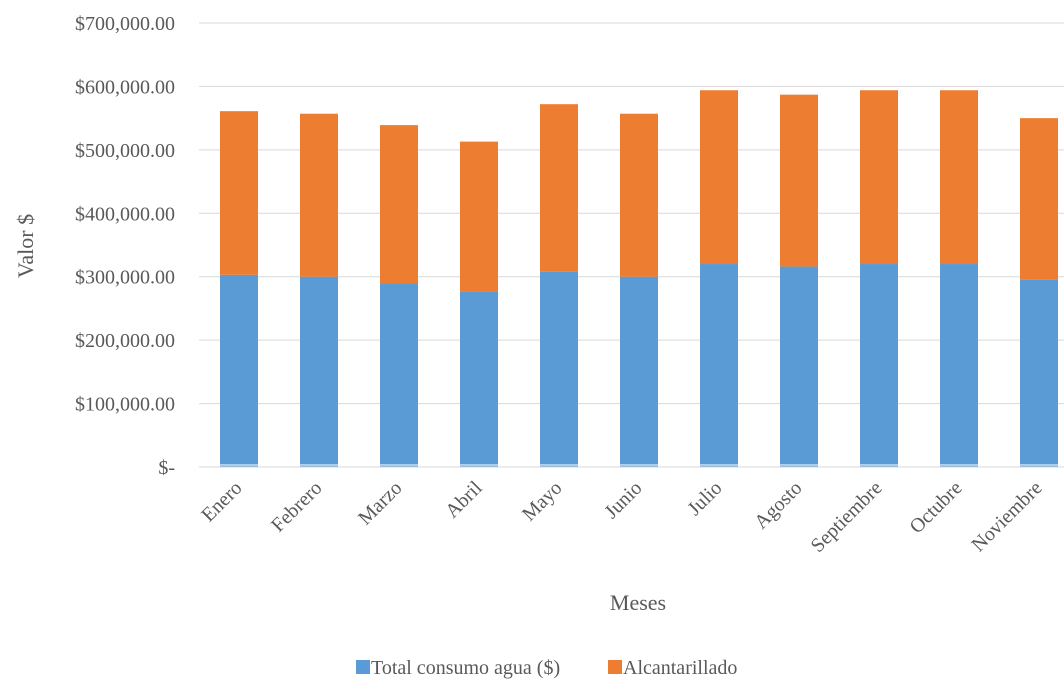  I want to click on y-tick-label: $100,000.00, so click(125, 405).